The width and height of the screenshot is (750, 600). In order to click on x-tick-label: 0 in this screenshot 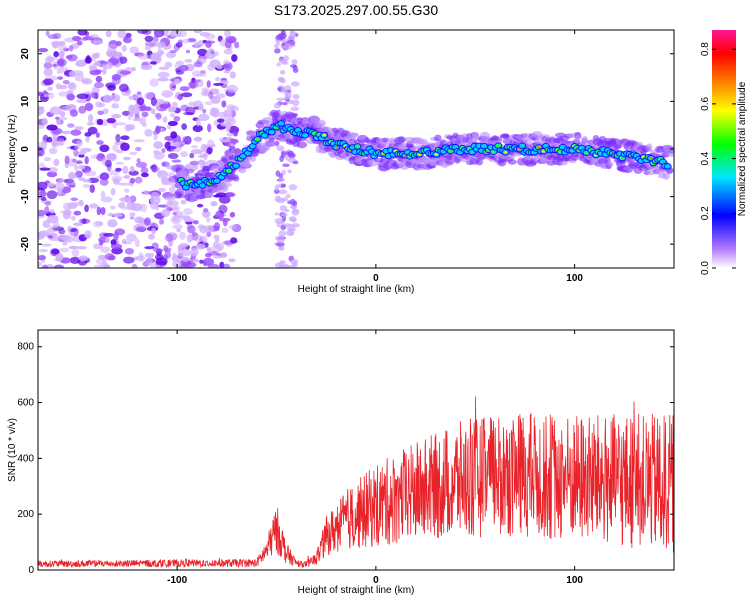, I will do `click(376, 278)`.